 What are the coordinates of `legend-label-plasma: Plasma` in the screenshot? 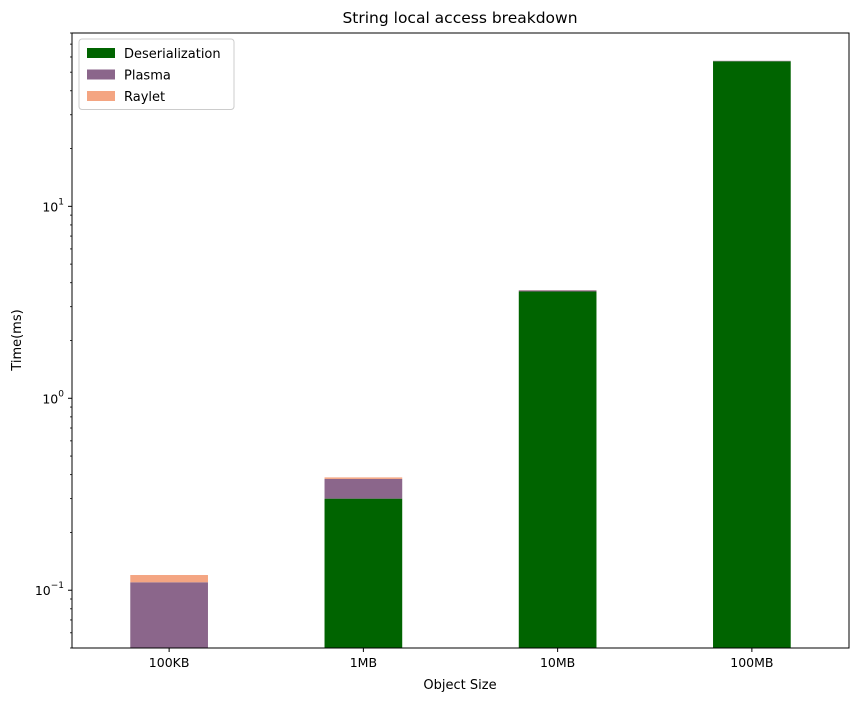 It's located at (147, 76).